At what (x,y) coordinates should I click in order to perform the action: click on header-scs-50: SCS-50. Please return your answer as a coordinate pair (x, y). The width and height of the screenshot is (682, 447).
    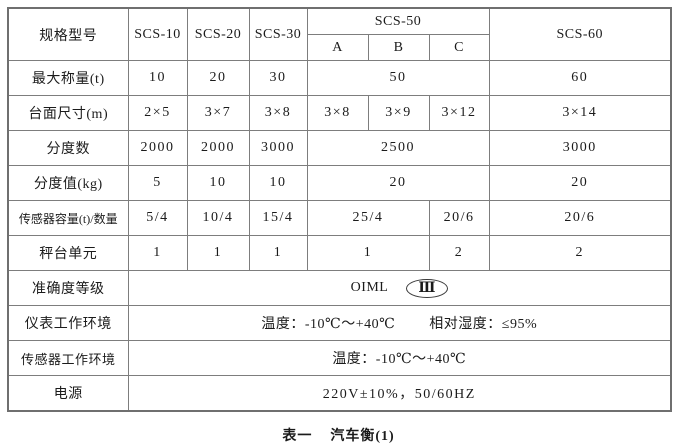
    Looking at the image, I should click on (398, 21).